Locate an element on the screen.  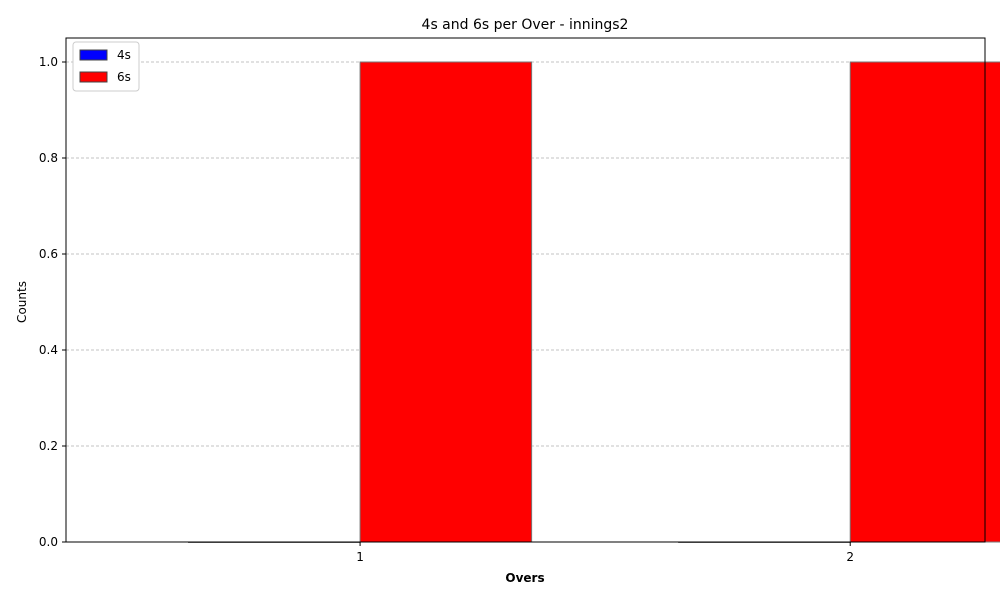
x-tick-label: 2 is located at coordinates (850, 557).